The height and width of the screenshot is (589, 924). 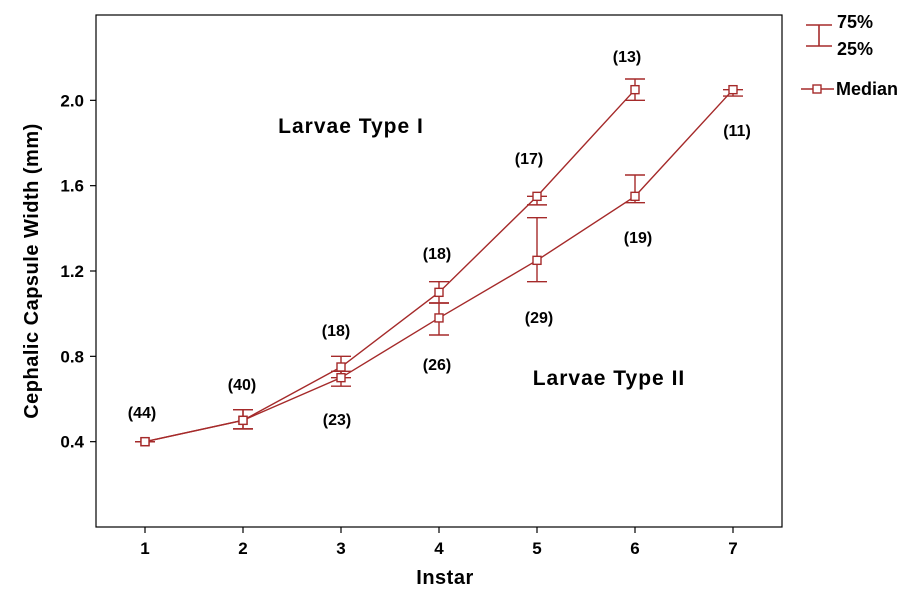 What do you see at coordinates (855, 22) in the screenshot?
I see `legend-75-label: 75%` at bounding box center [855, 22].